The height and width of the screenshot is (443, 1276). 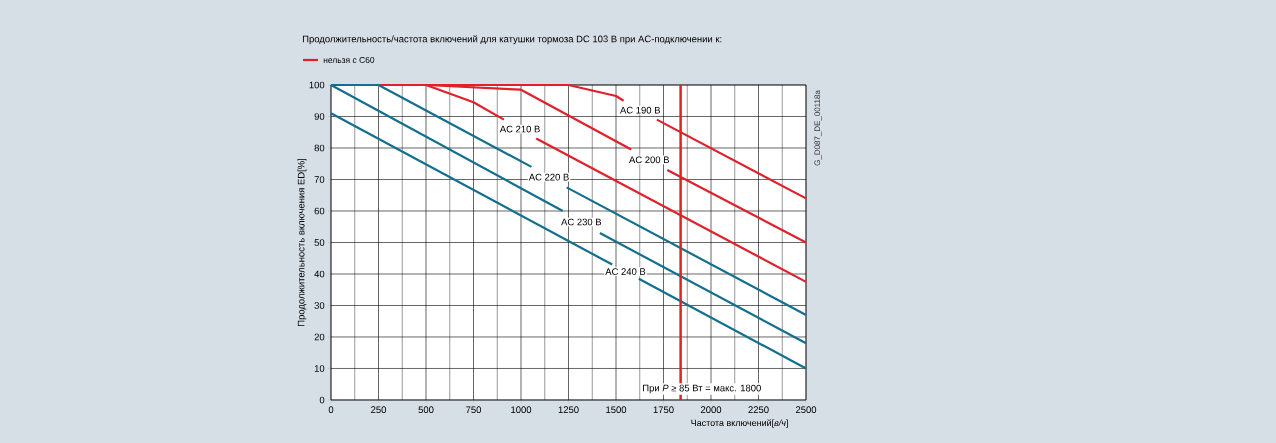 I want to click on x-tick-label: 2000, so click(x=711, y=410).